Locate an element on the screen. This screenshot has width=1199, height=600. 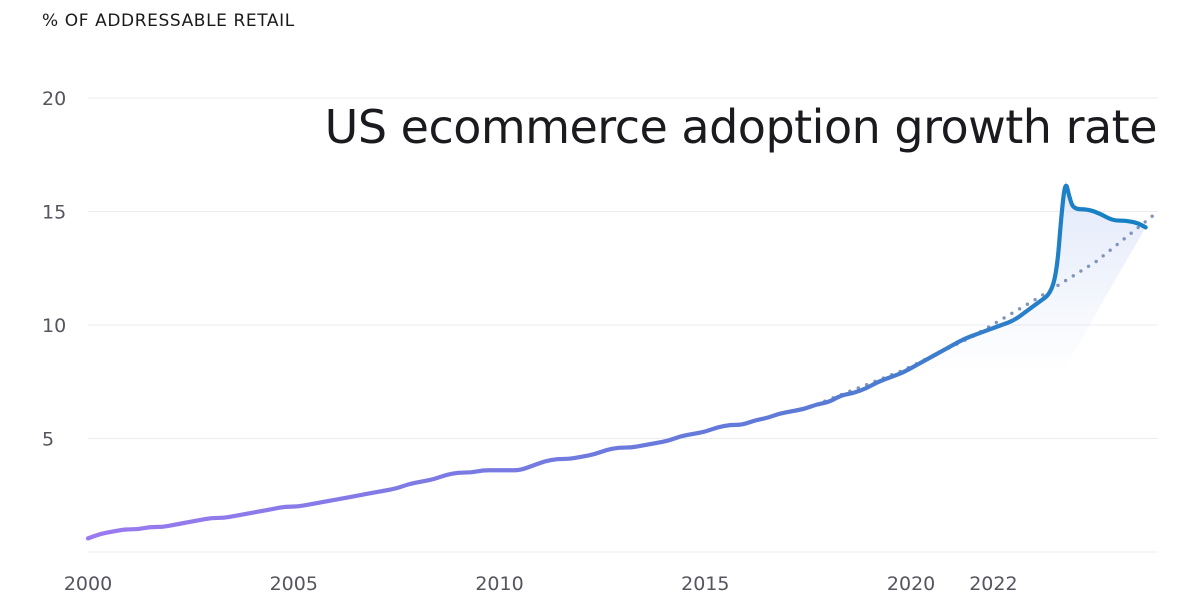
surge-highlight-area is located at coordinates (1024, 276).